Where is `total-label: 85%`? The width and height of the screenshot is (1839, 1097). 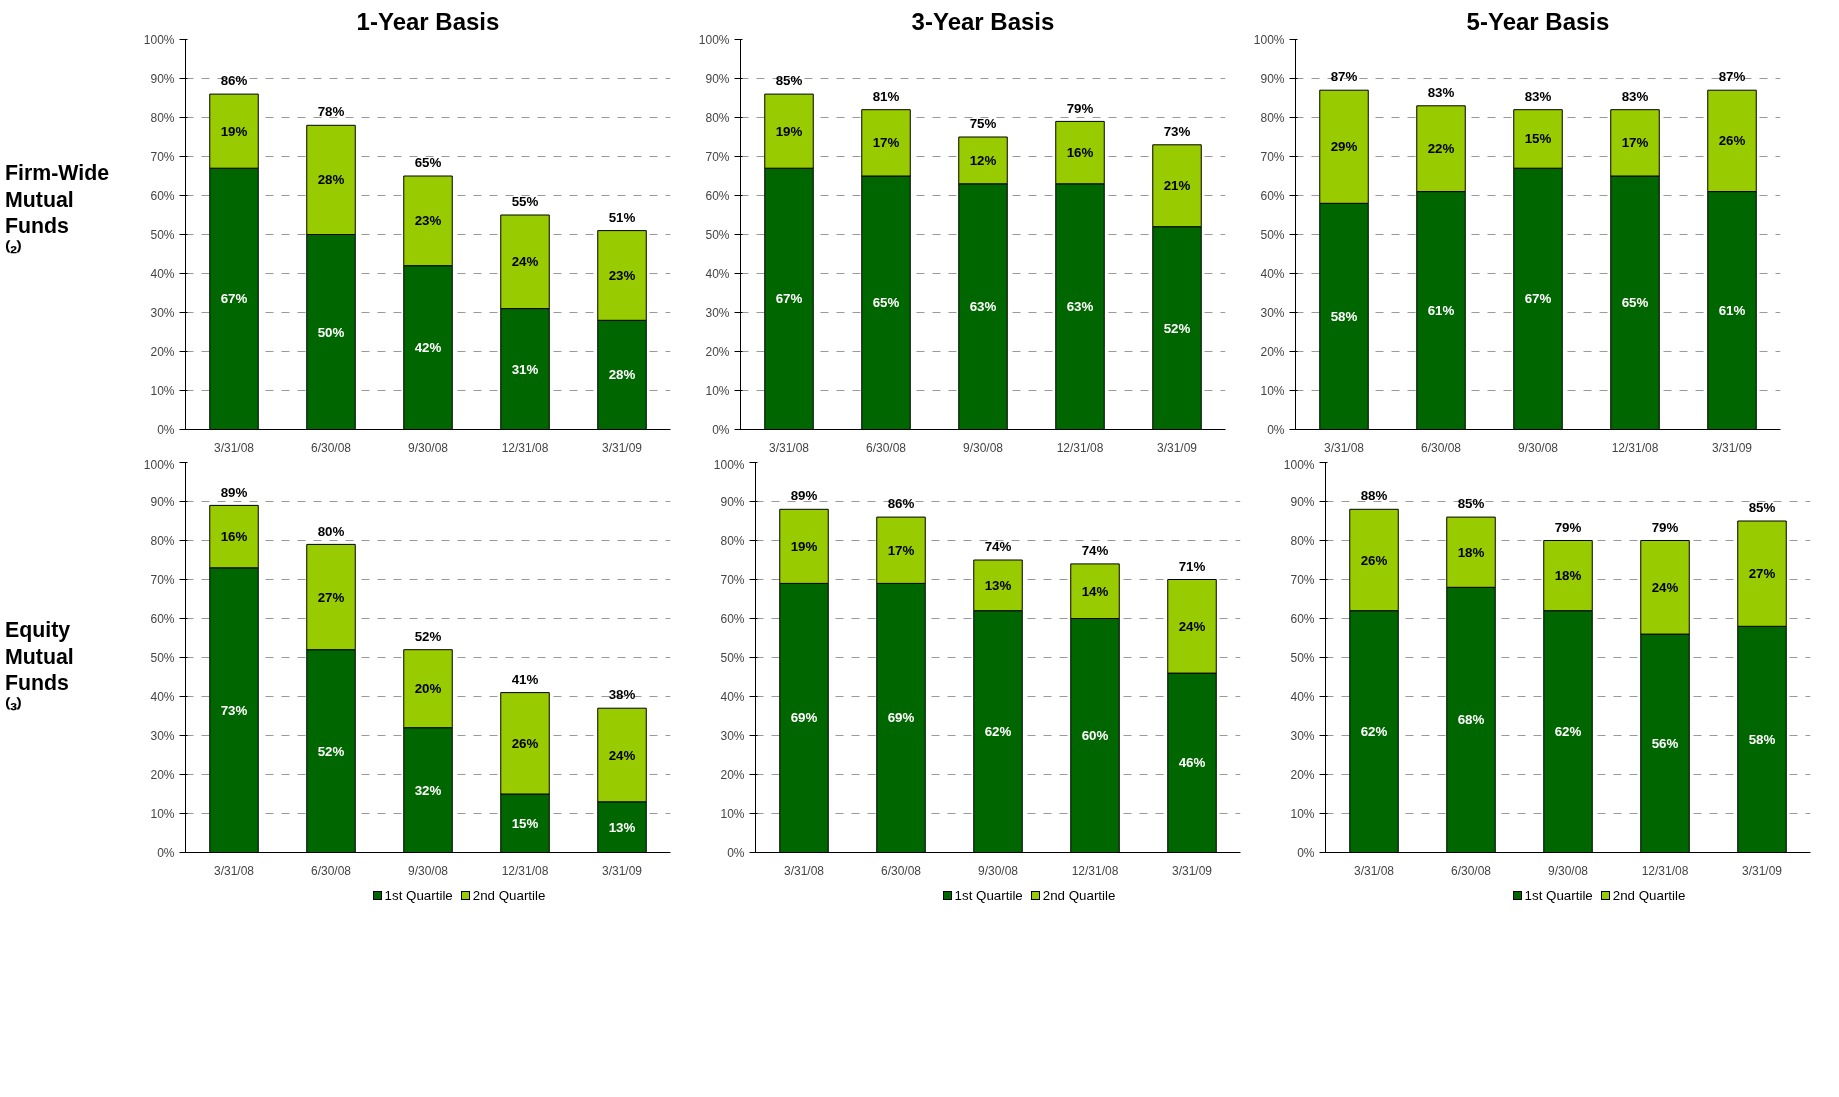 total-label: 85% is located at coordinates (1471, 504).